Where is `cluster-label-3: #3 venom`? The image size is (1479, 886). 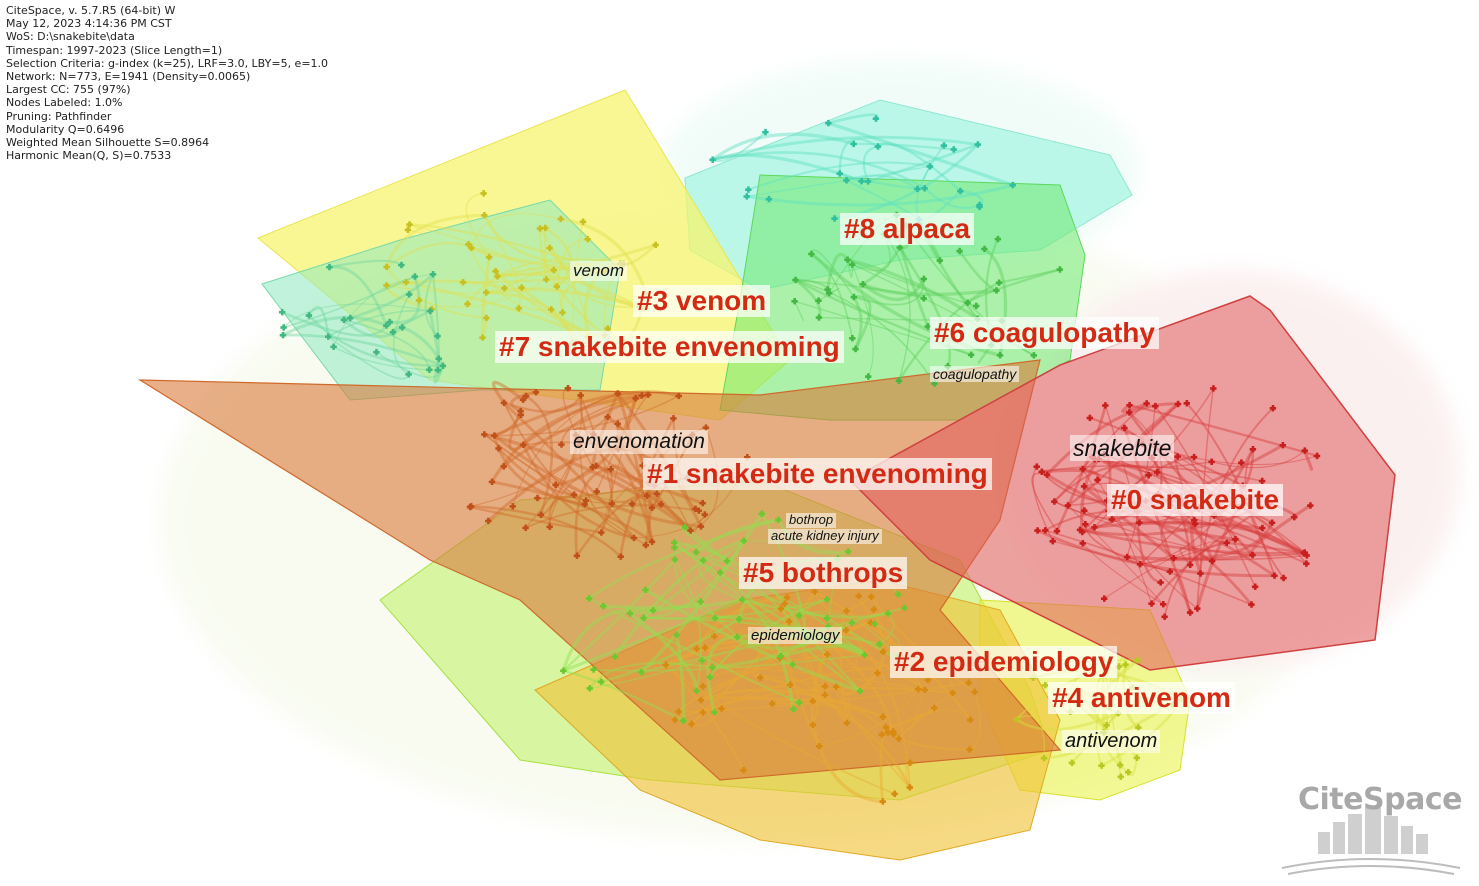 cluster-label-3: #3 venom is located at coordinates (702, 301).